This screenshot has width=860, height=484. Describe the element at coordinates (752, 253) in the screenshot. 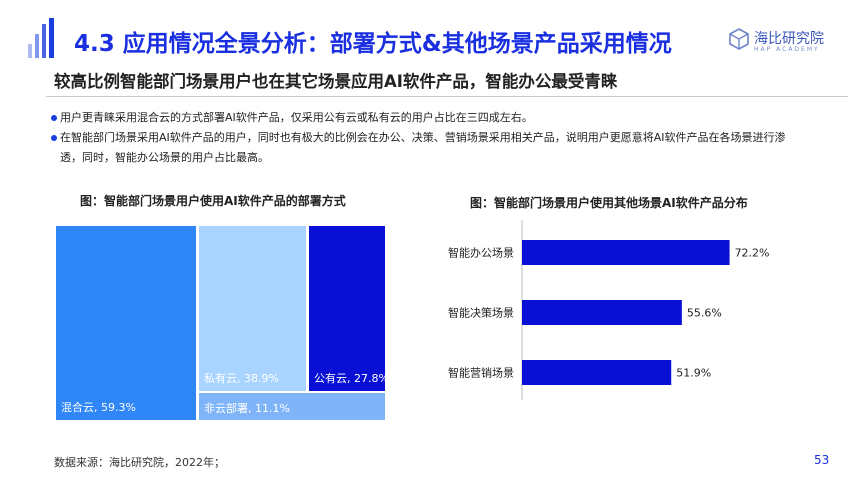

I see `value-label: 72.2%` at that location.